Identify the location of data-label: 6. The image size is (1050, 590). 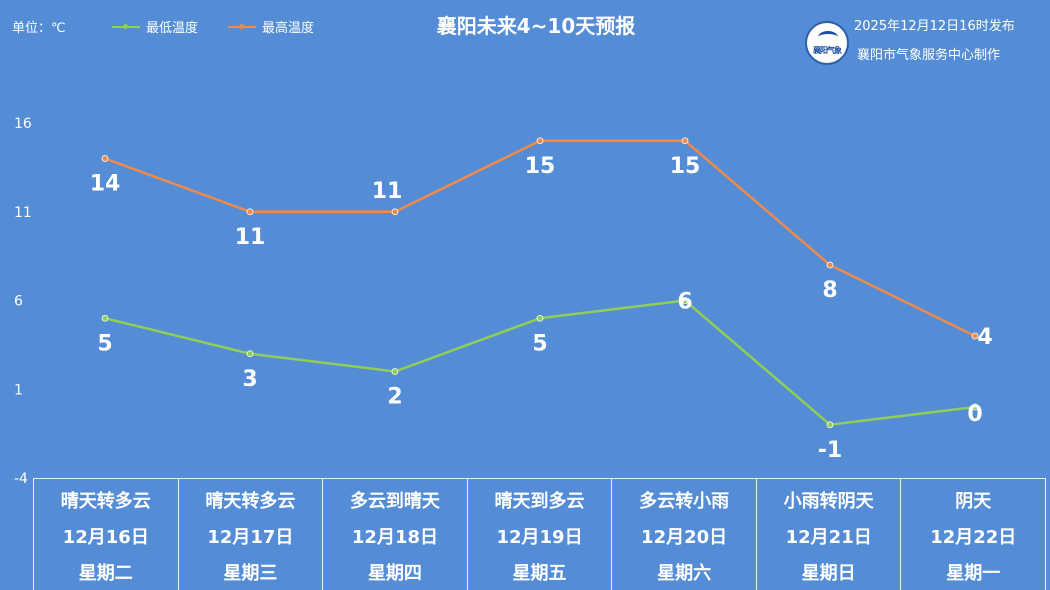
(684, 302).